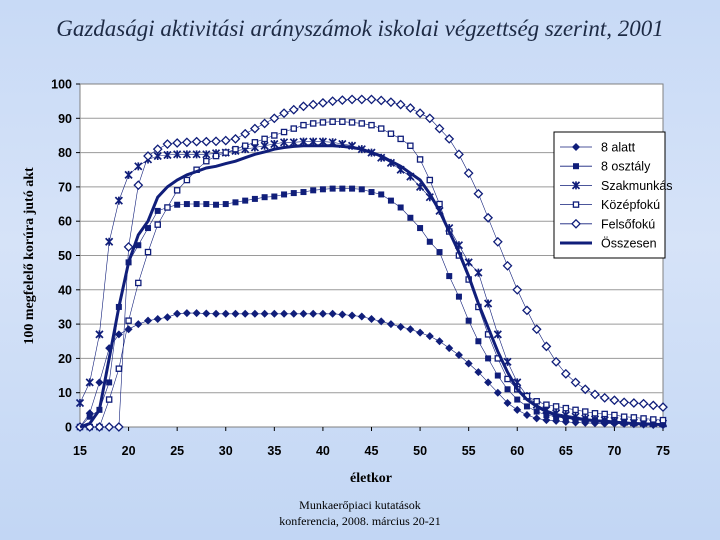 This screenshot has width=720, height=540. Describe the element at coordinates (609, 195) in the screenshot. I see `legend-box` at that location.